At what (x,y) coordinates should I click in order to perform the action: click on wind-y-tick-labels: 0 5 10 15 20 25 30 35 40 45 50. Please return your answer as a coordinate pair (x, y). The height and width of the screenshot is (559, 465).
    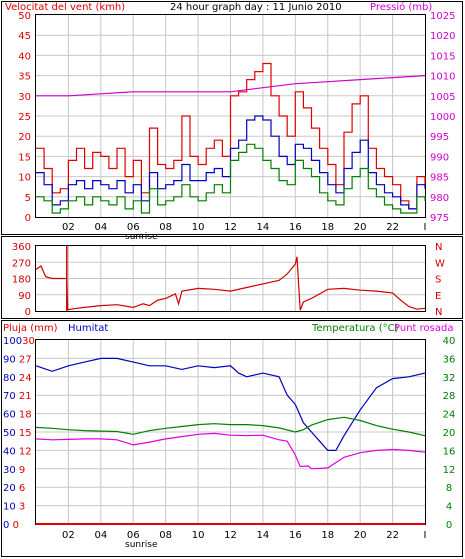
    Looking at the image, I should click on (24, 117).